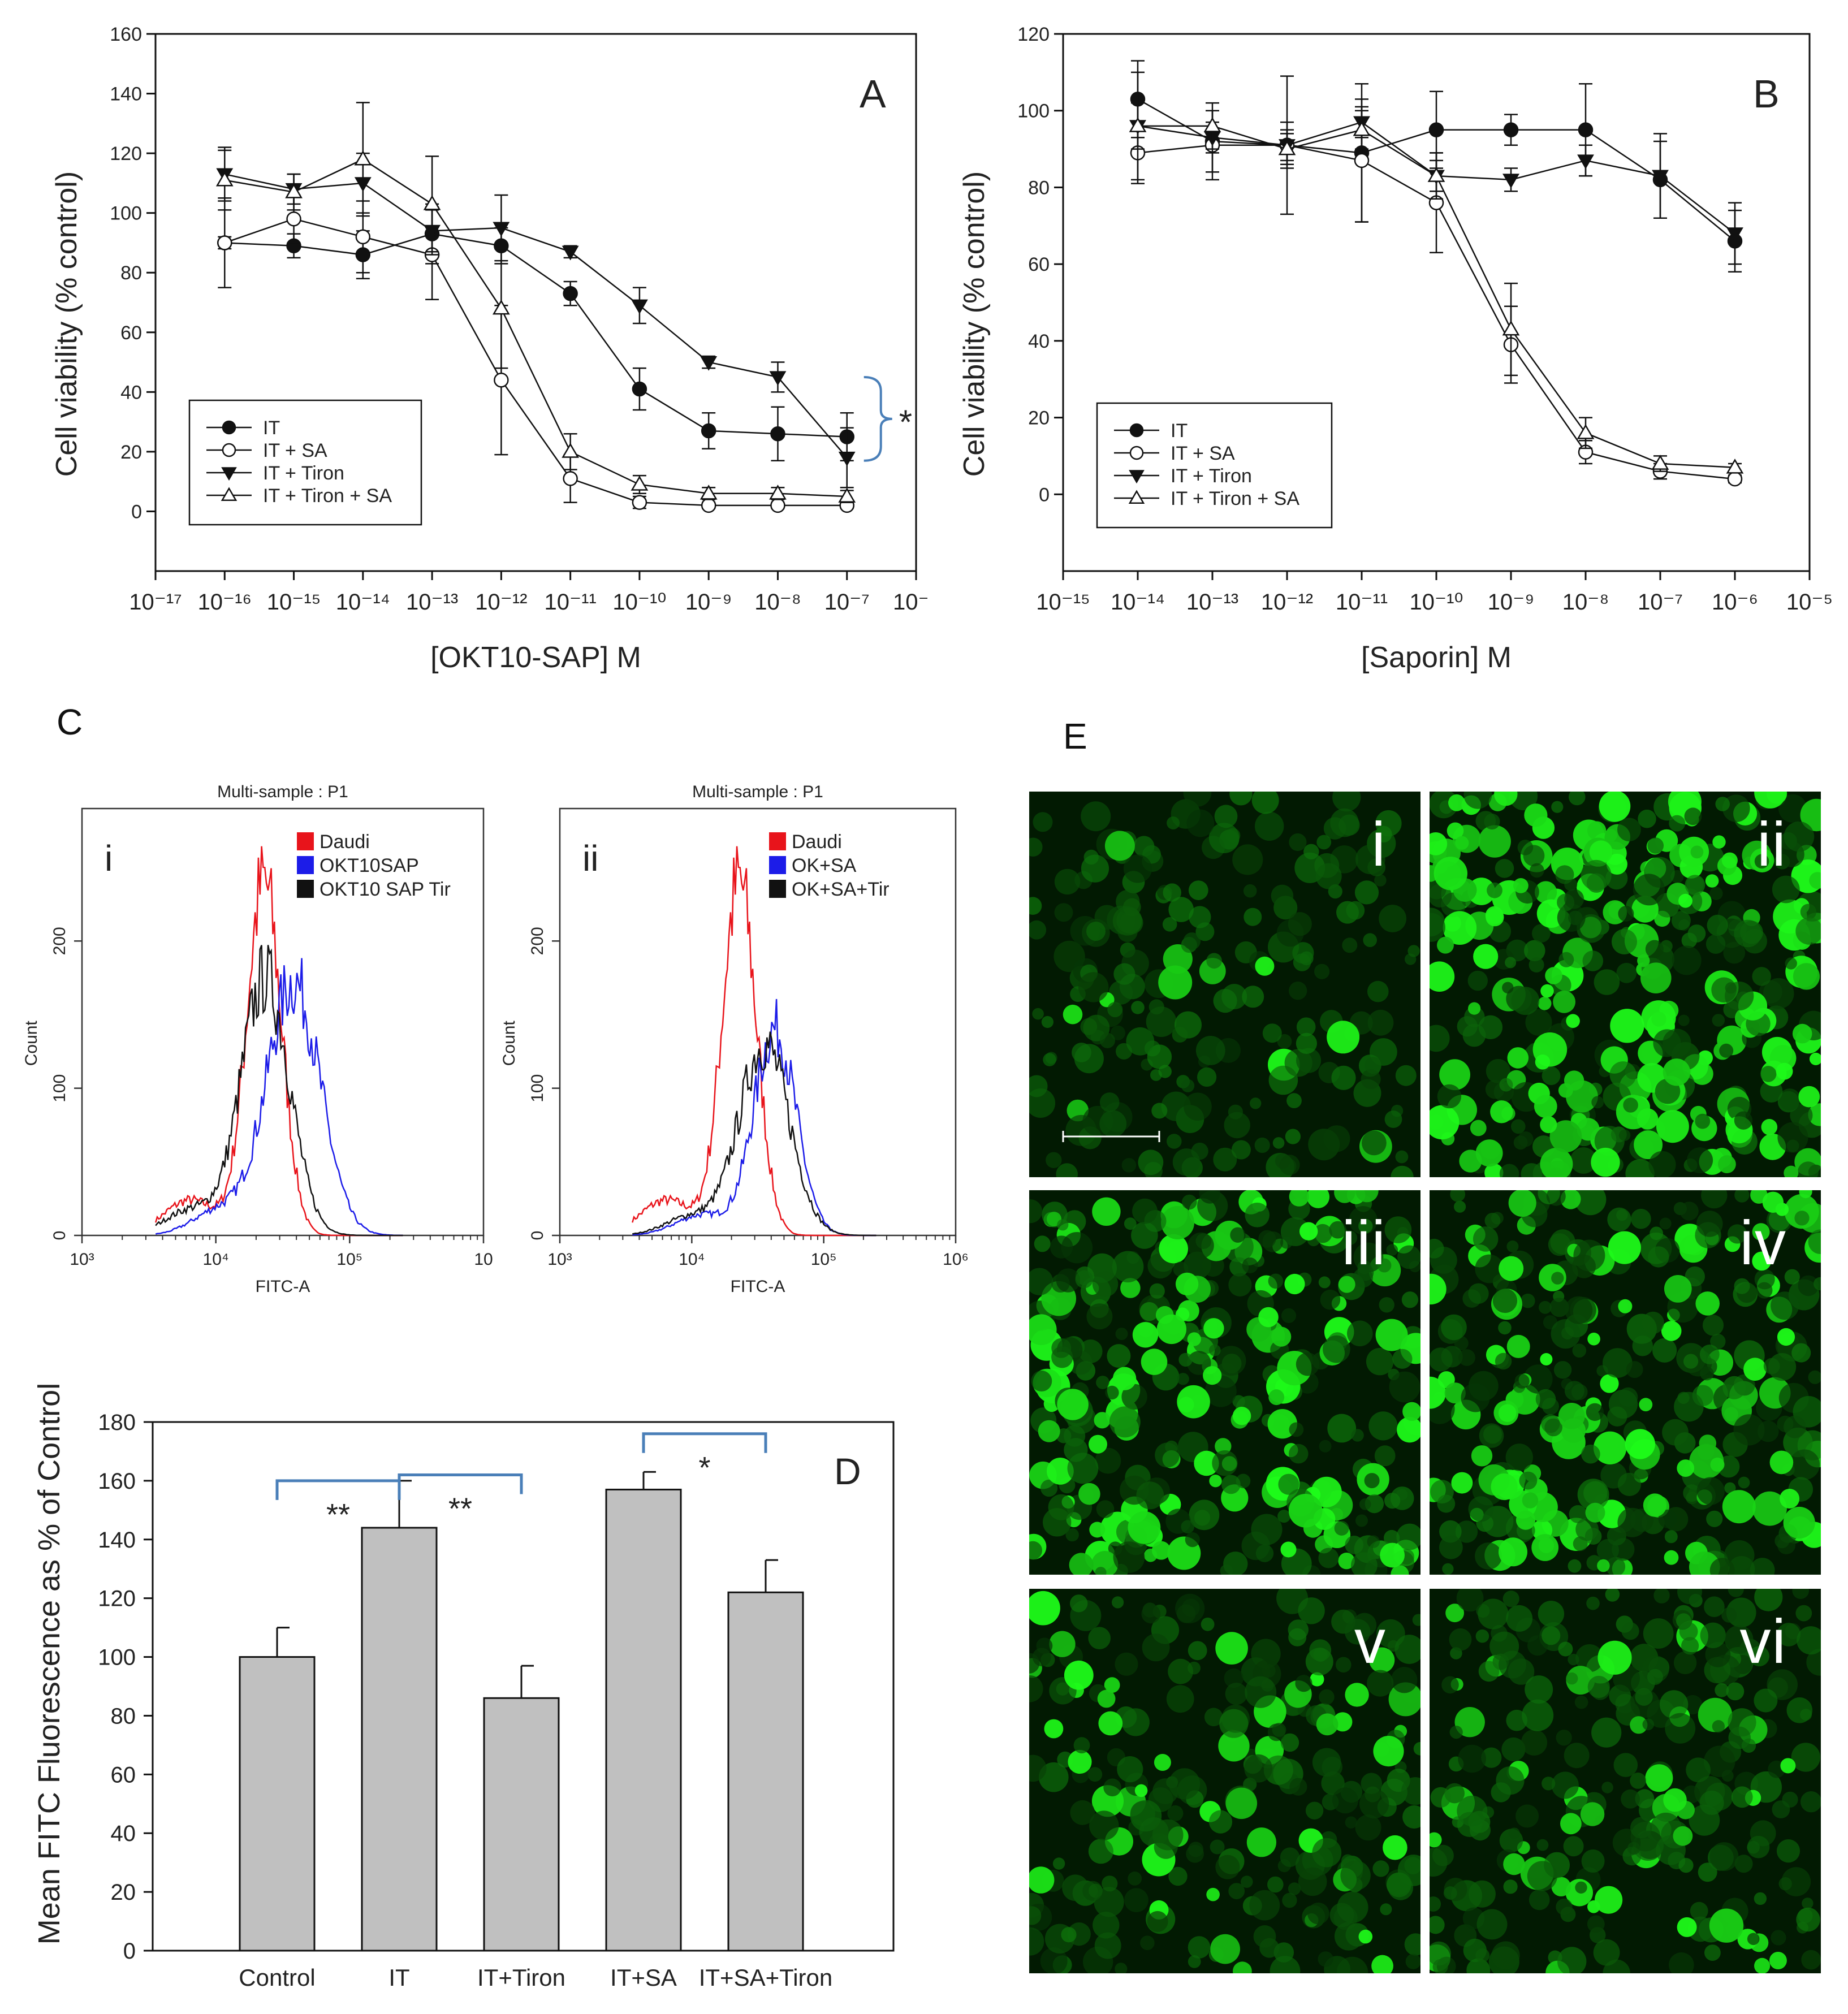  Describe the element at coordinates (1211, 476) in the screenshot. I see `legend-label: IT + Tiron` at that location.